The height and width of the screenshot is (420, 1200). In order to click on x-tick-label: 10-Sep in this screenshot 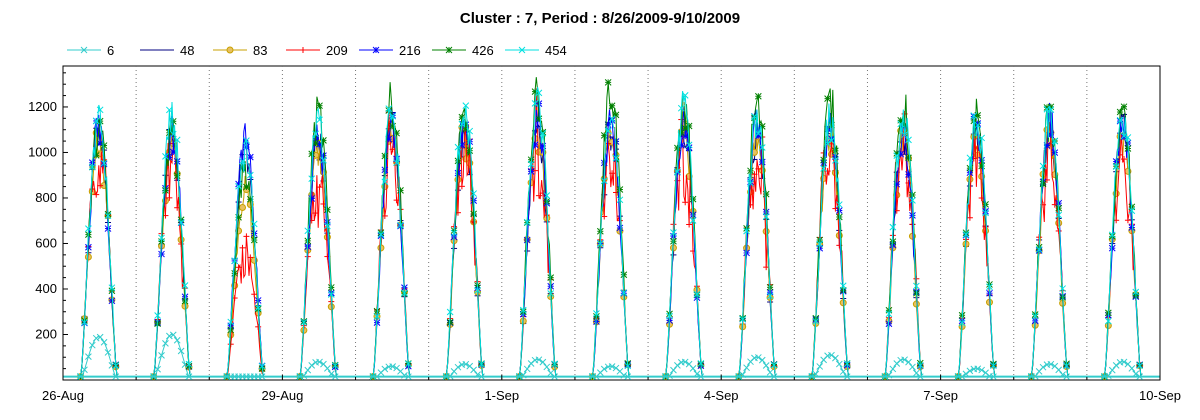, I will do `click(1160, 395)`.